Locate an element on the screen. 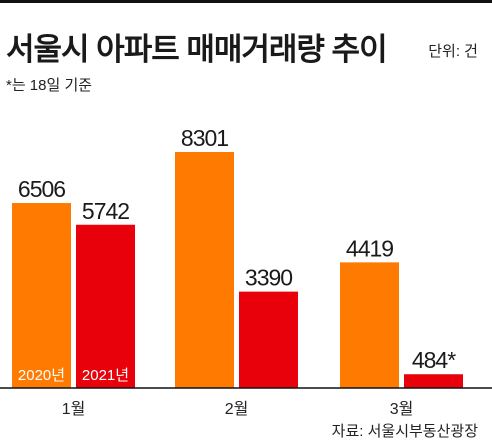 The image size is (492, 445). footnote: *는 18일 기준 is located at coordinates (49, 85).